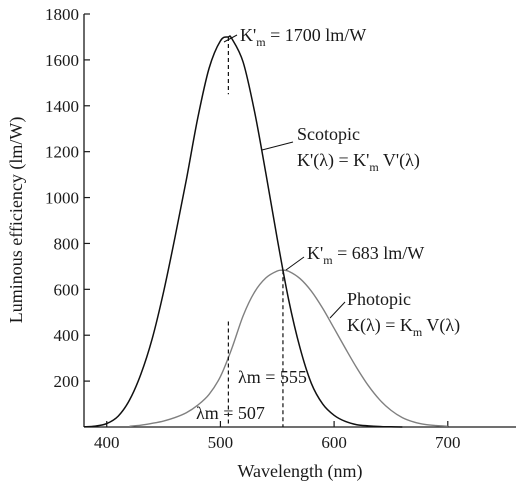 Image resolution: width=516 pixels, height=486 pixels. I want to click on photopic-peak-annotation: K'm = 683 lm/W, so click(365, 255).